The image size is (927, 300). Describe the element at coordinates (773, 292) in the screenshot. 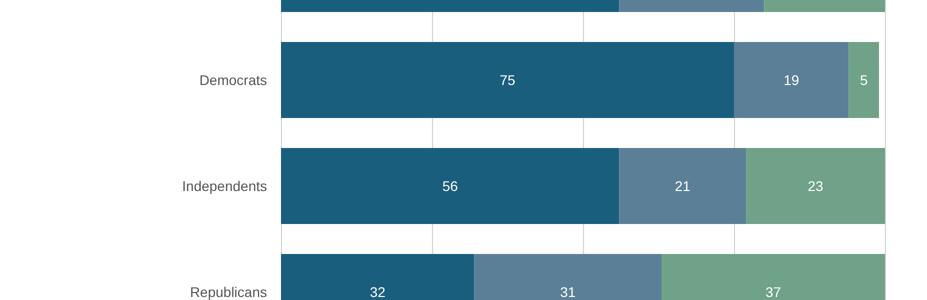

I see `data-label: 37` at that location.